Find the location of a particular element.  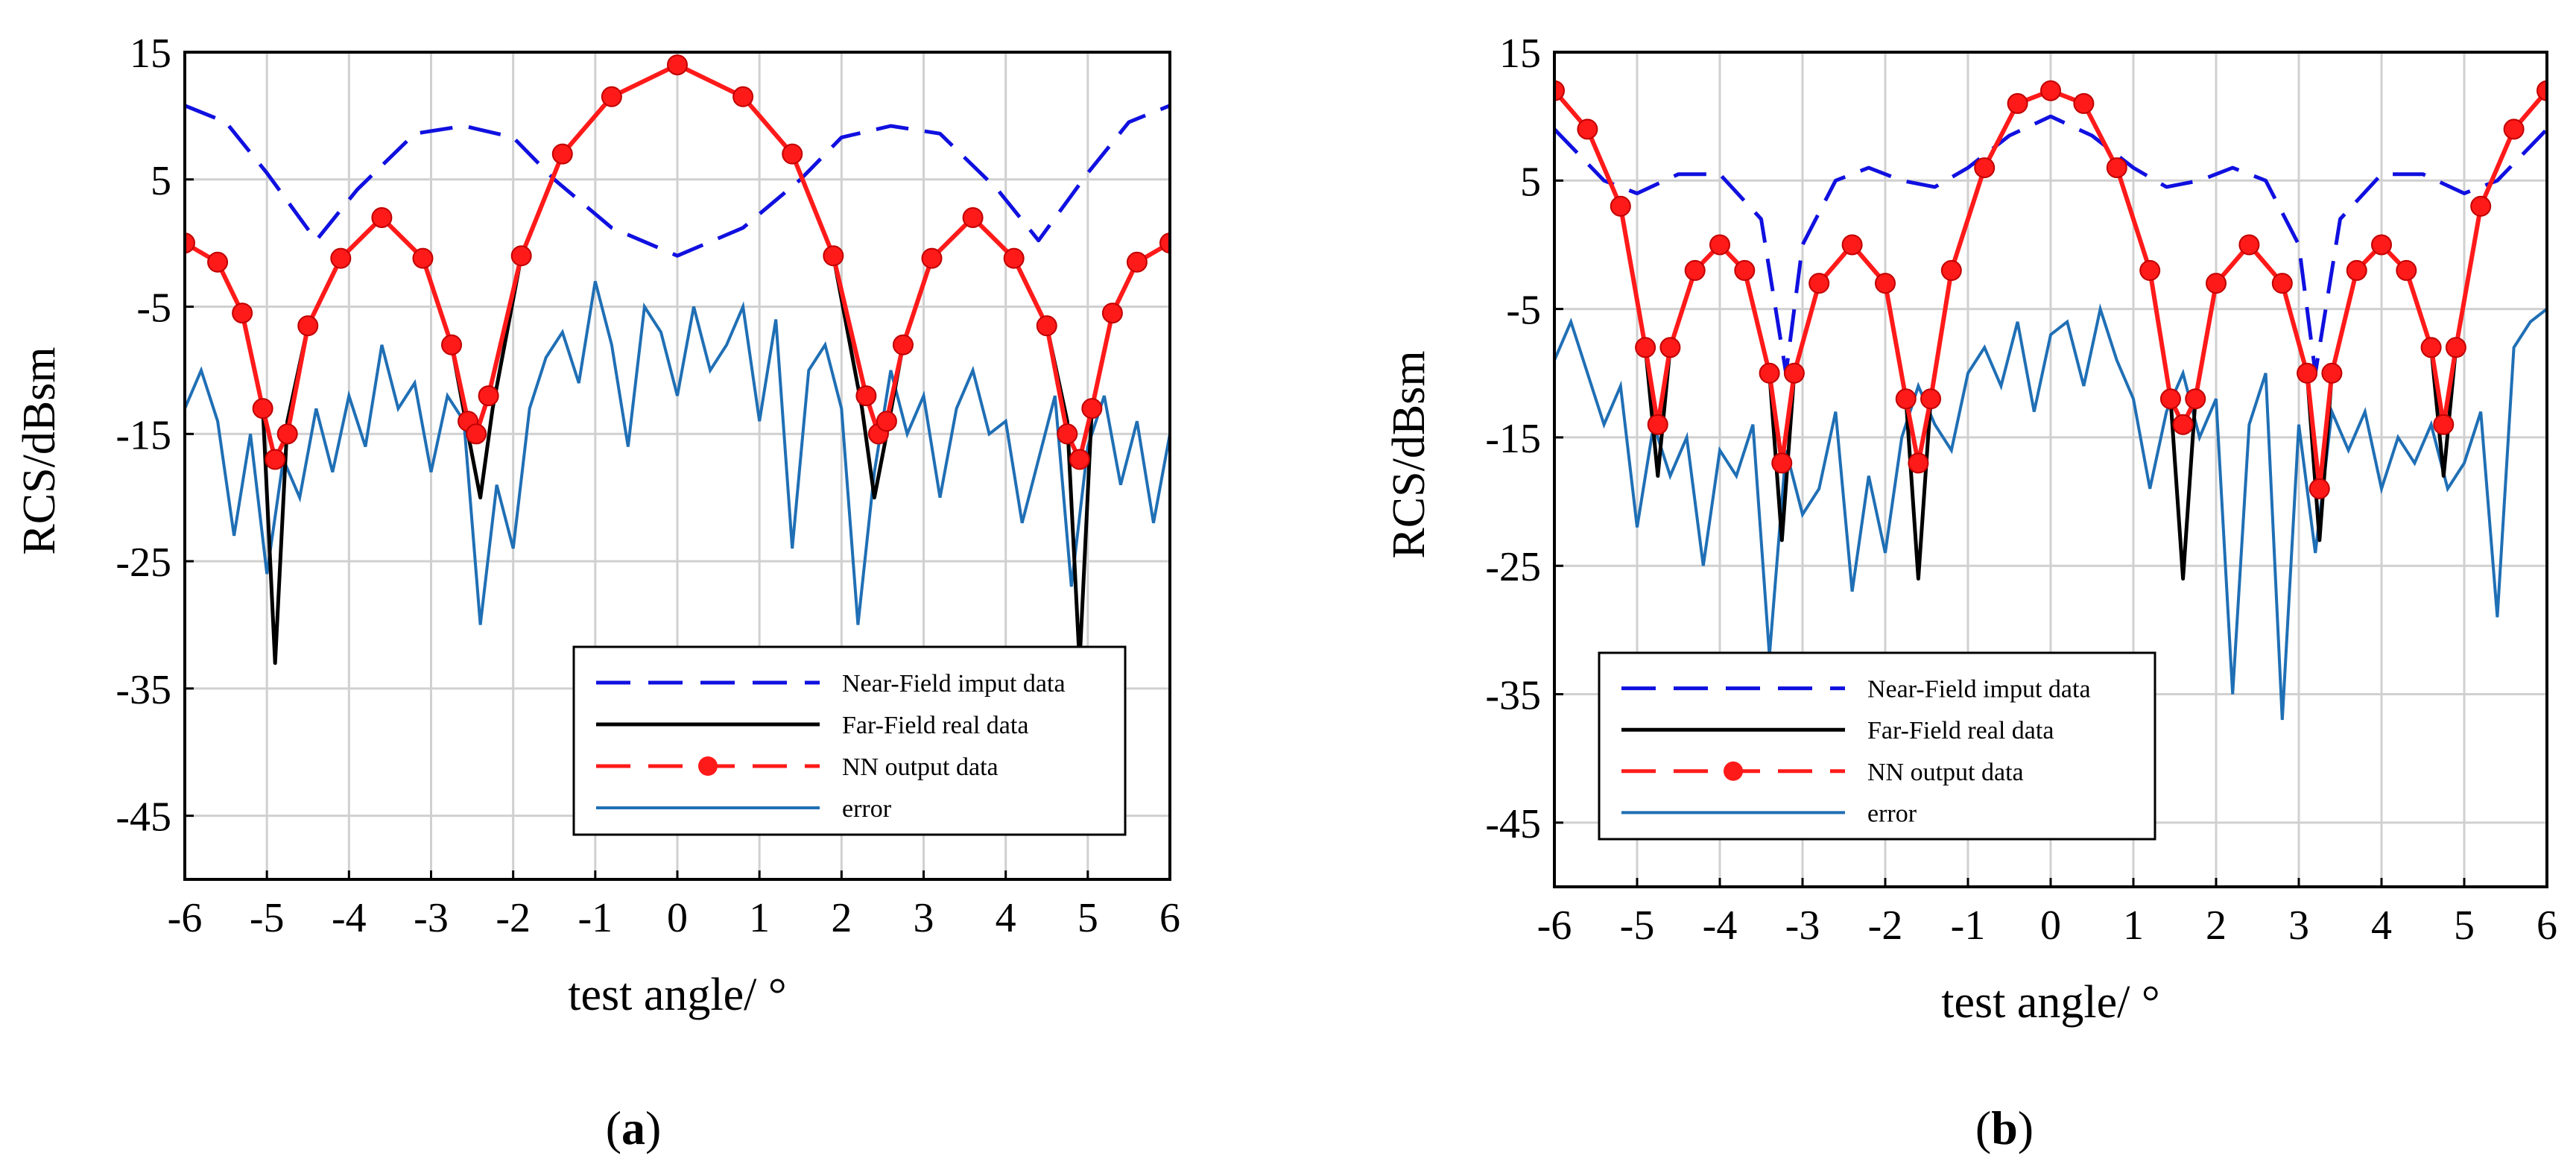

x-tick-label: -1 is located at coordinates (1969, 925).